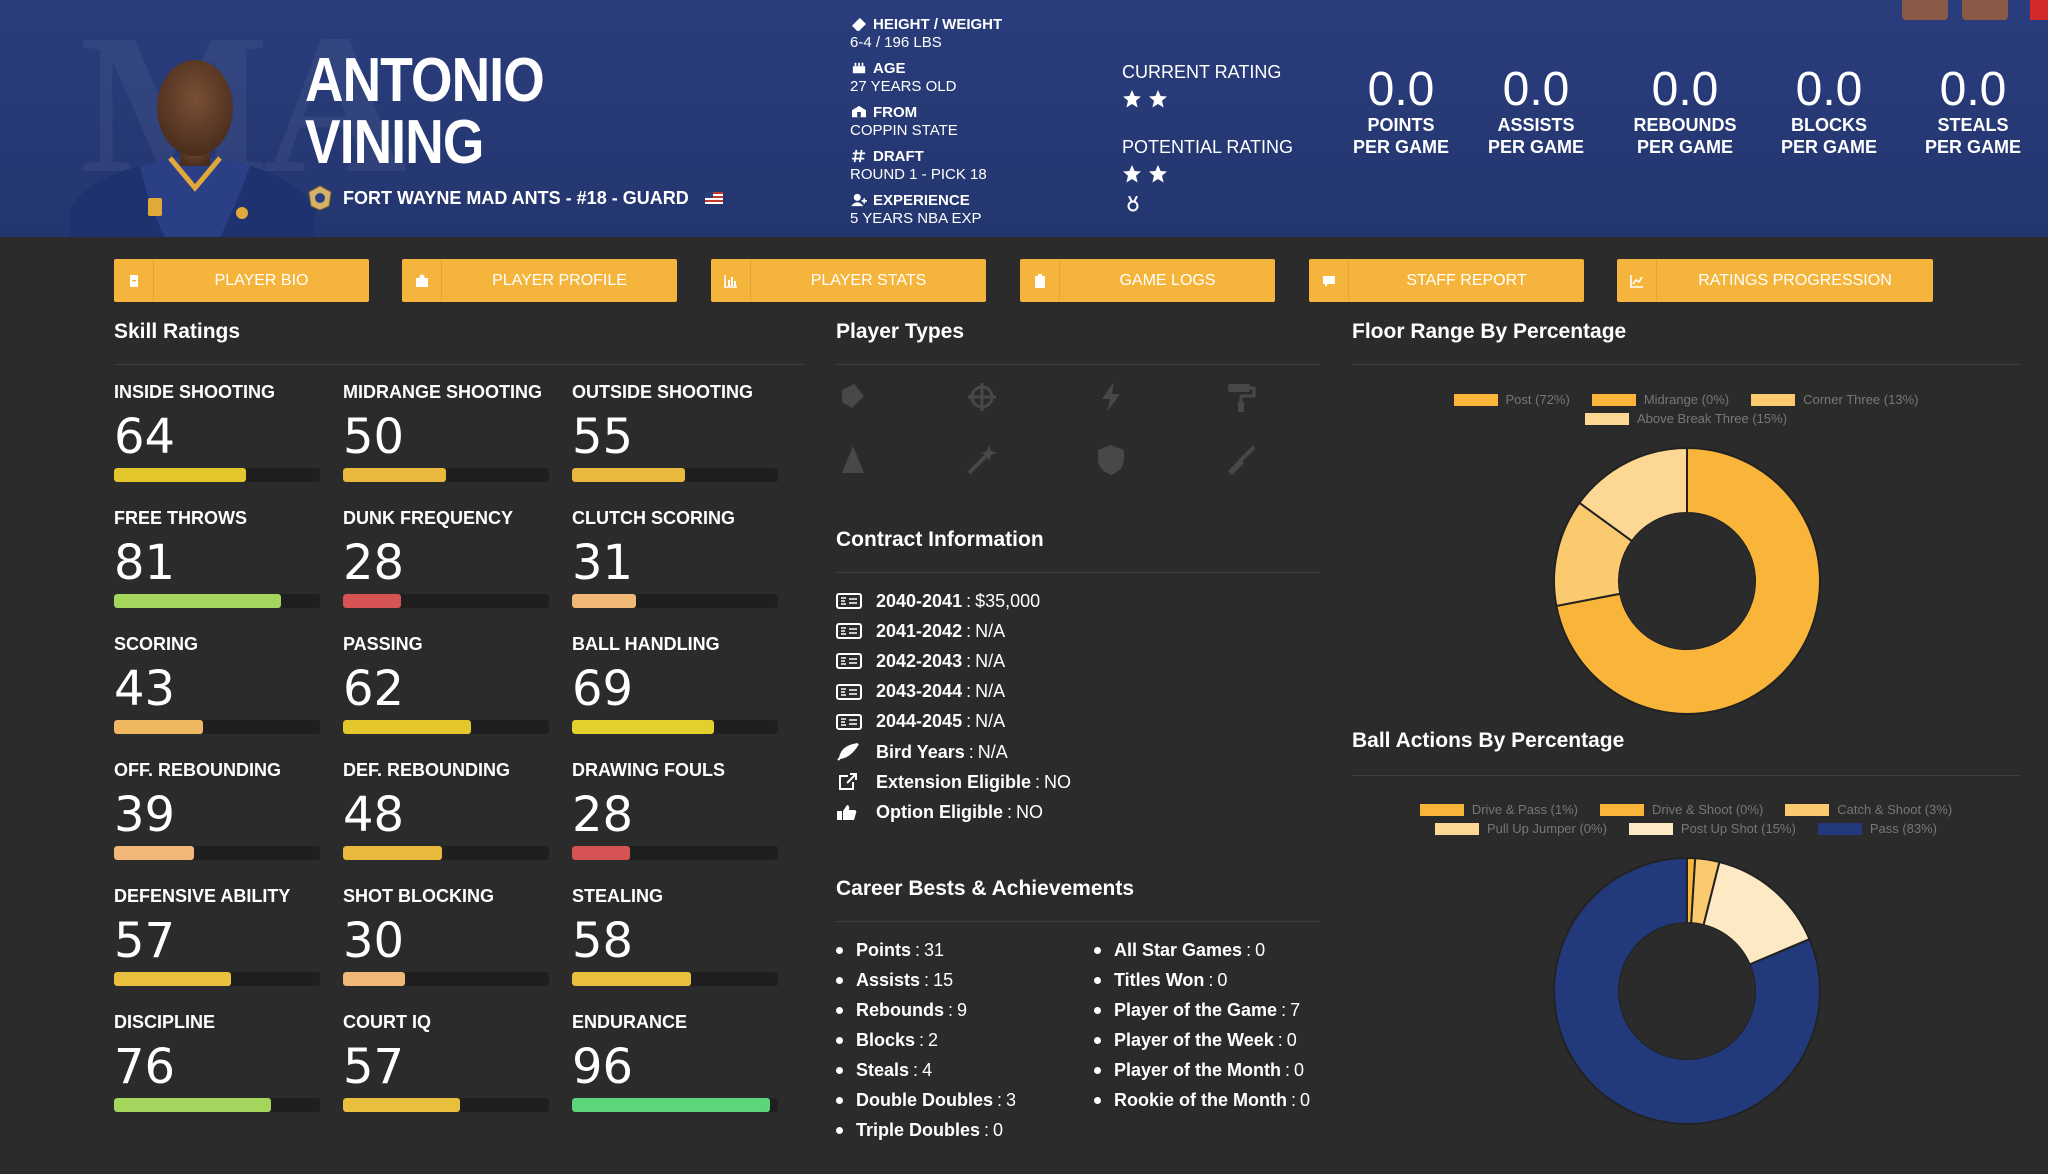  Describe the element at coordinates (1511, 399) in the screenshot. I see `legend-item: Post (72%)` at that location.